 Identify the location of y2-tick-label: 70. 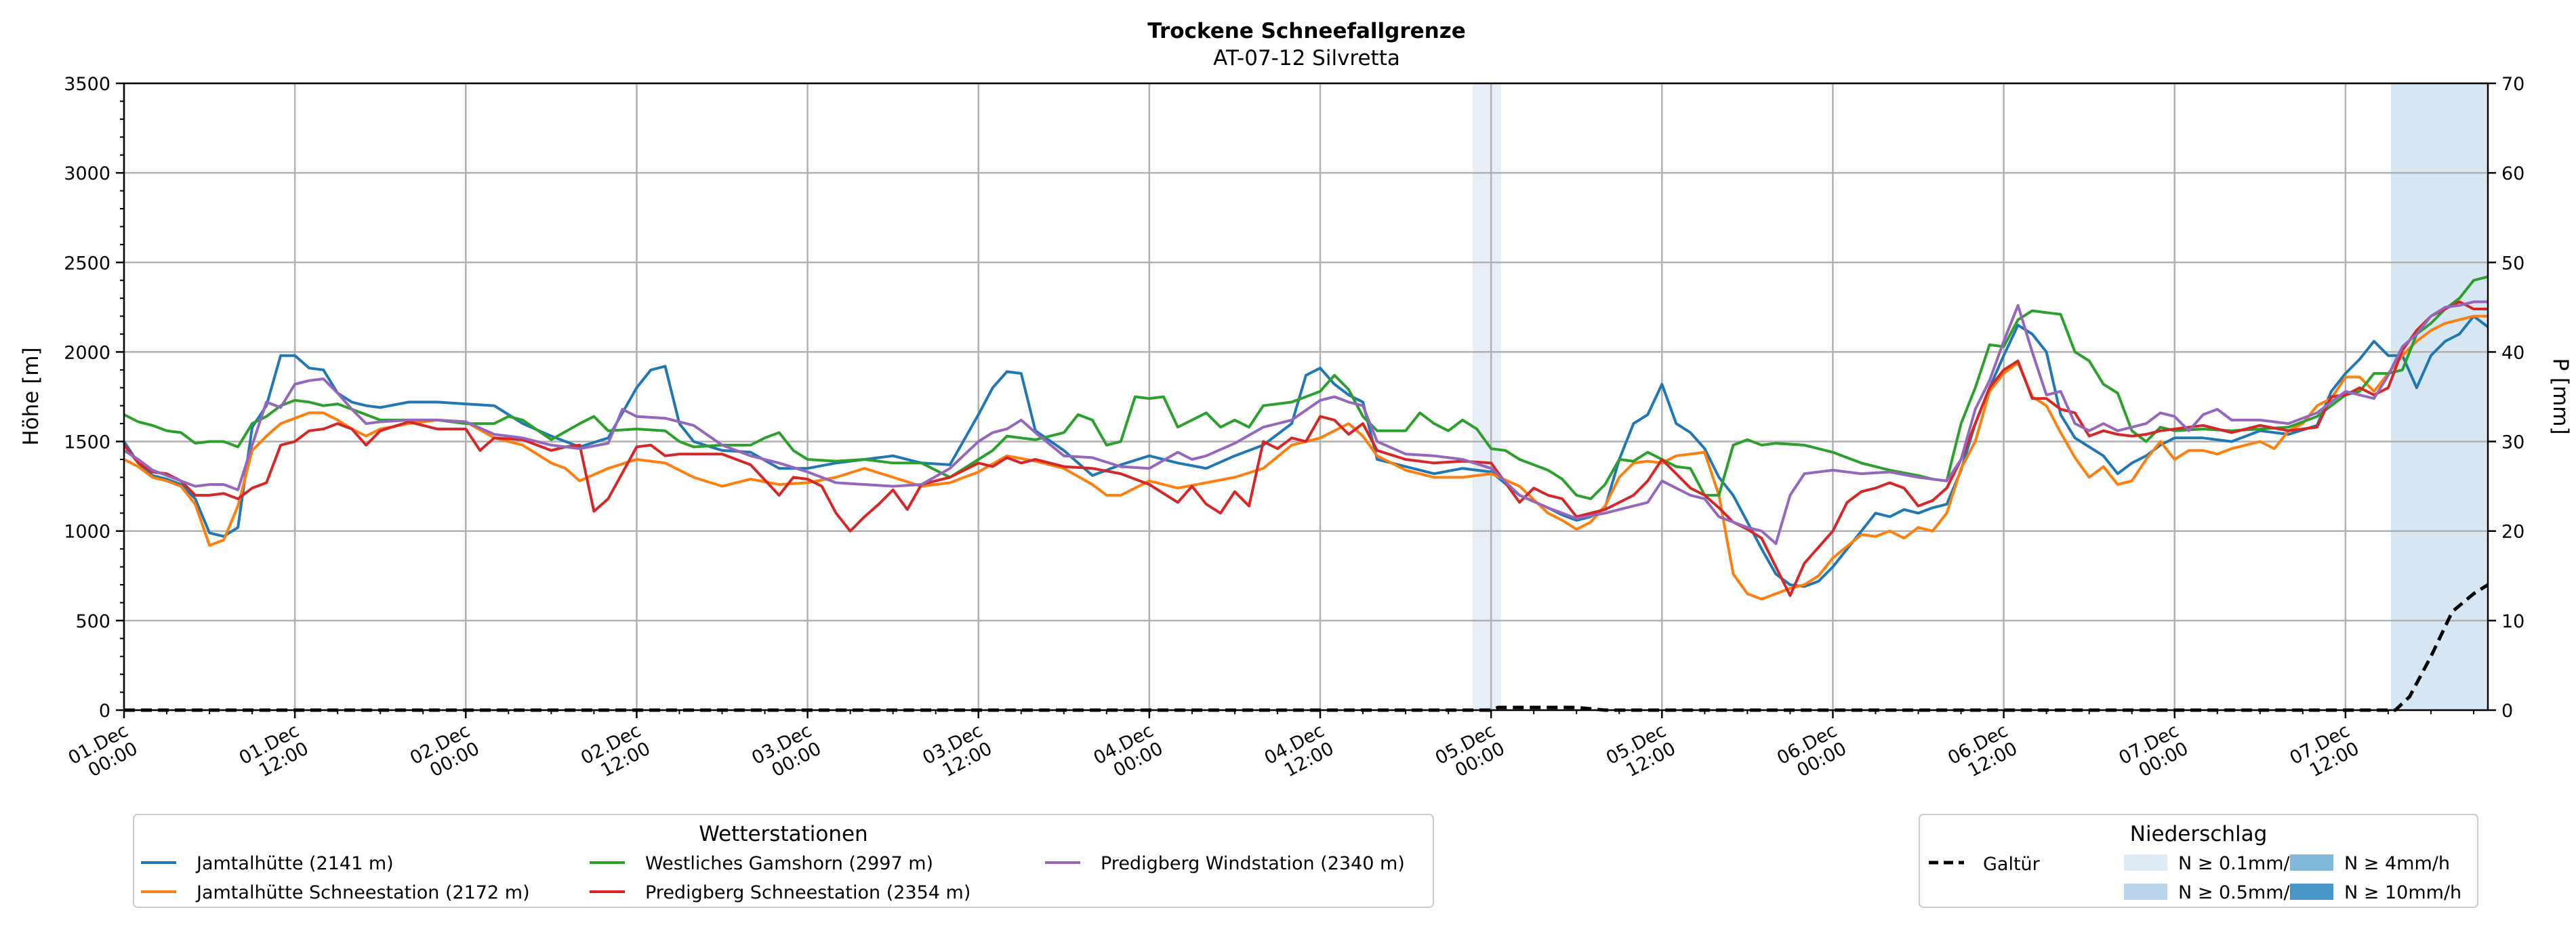
(2513, 84).